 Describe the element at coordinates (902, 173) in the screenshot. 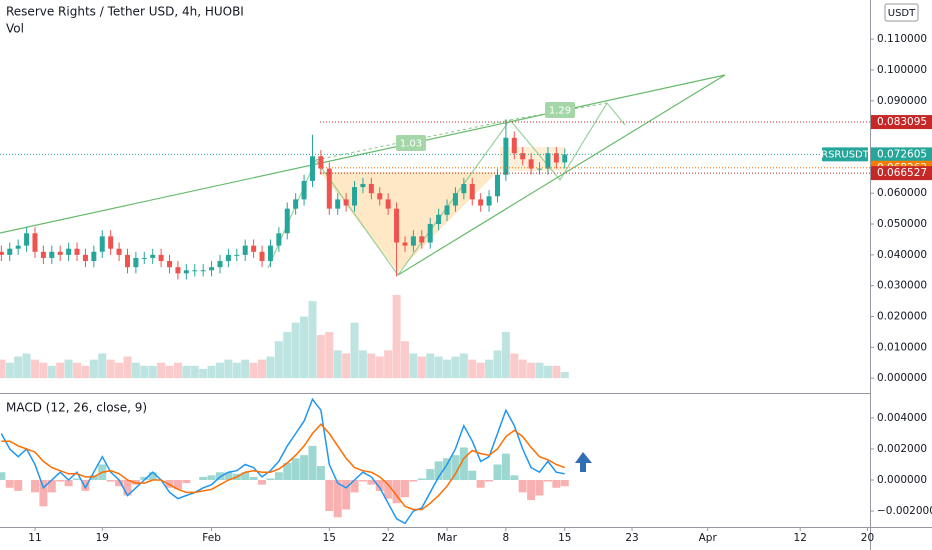

I see `price-label: 0.066527` at that location.